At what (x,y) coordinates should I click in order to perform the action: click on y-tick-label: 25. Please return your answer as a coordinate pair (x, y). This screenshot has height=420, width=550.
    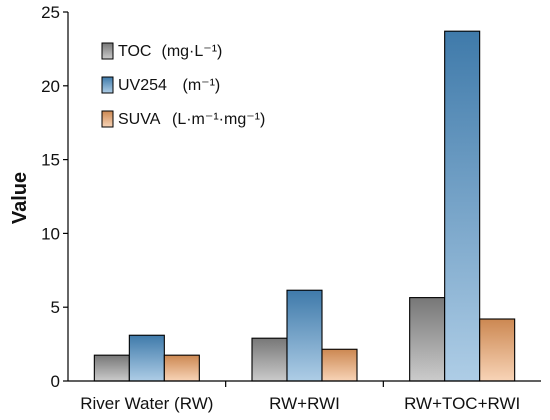
    Looking at the image, I should click on (50, 12).